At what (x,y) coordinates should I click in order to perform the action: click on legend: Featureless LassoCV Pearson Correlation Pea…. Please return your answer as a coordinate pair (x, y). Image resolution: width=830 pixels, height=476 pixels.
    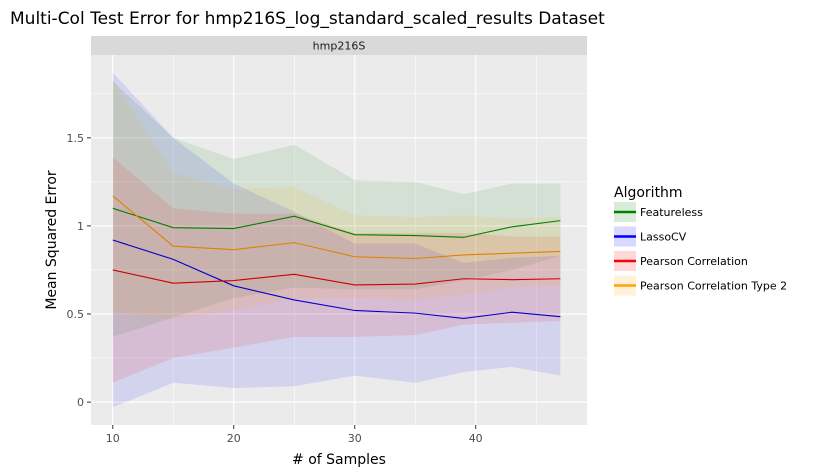
    Looking at the image, I should click on (700, 249).